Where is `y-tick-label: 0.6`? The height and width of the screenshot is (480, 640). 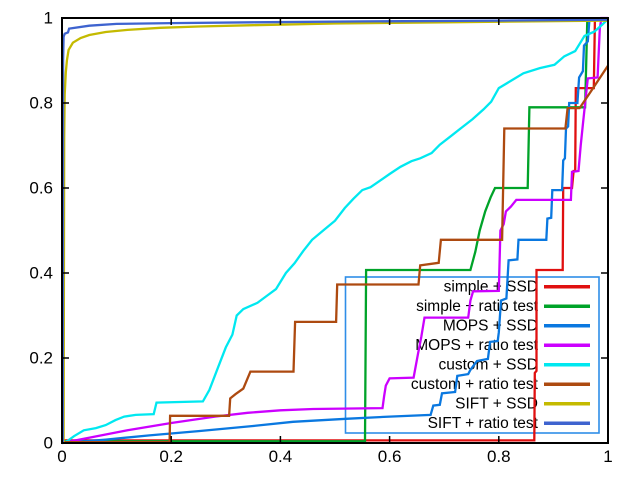 y-tick-label: 0.6 is located at coordinates (41, 188).